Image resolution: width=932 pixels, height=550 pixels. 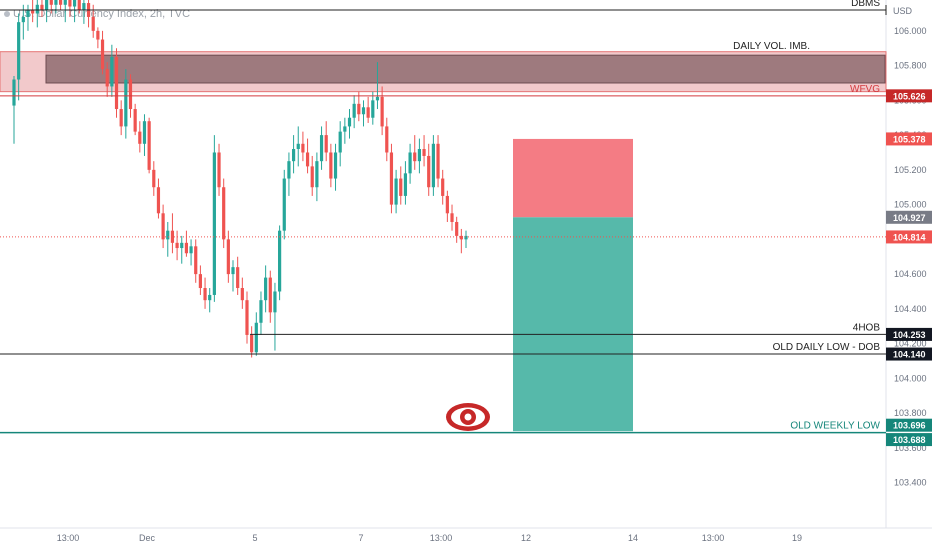 What do you see at coordinates (910, 483) in the screenshot?
I see `price-tick-label: 103.400` at bounding box center [910, 483].